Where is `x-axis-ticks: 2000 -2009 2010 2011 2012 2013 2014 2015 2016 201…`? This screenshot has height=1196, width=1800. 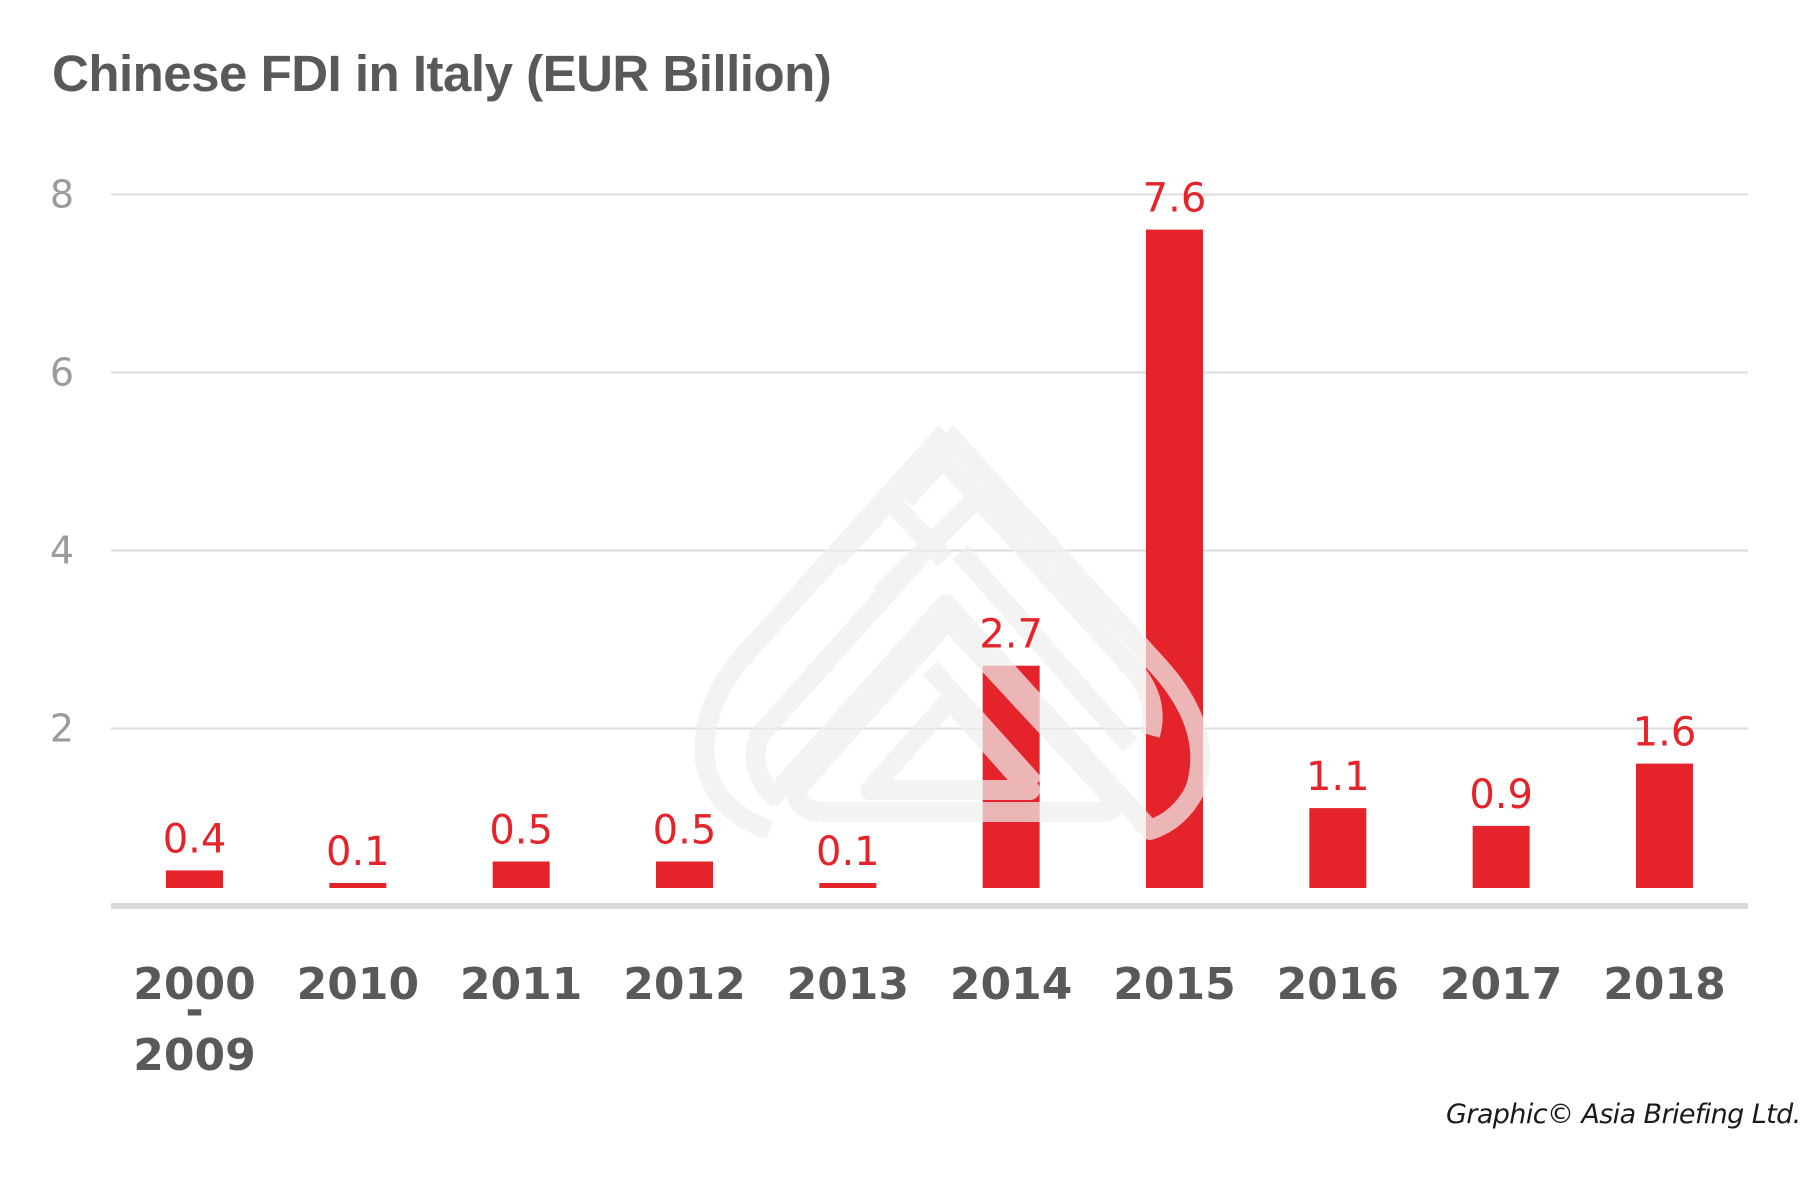 x-axis-ticks: 2000 -2009 2010 2011 2012 2013 2014 2015 2016 201… is located at coordinates (929, 1020).